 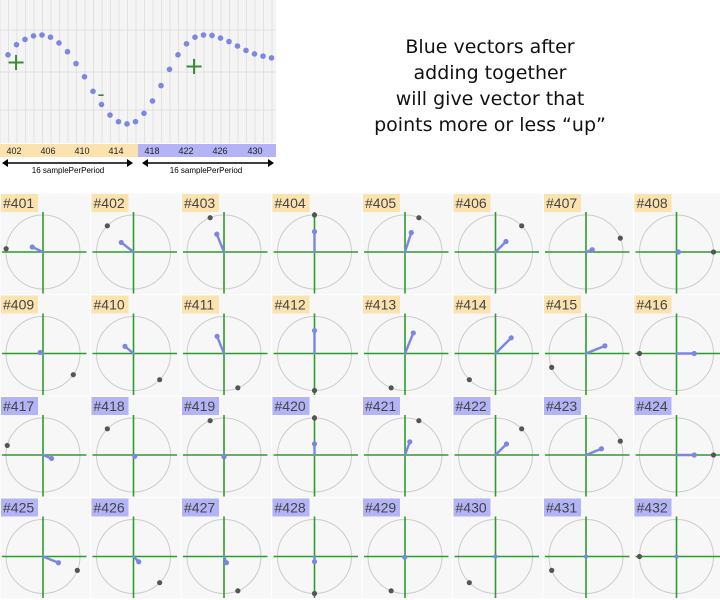 I want to click on sample-label: #426, so click(x=109, y=508).